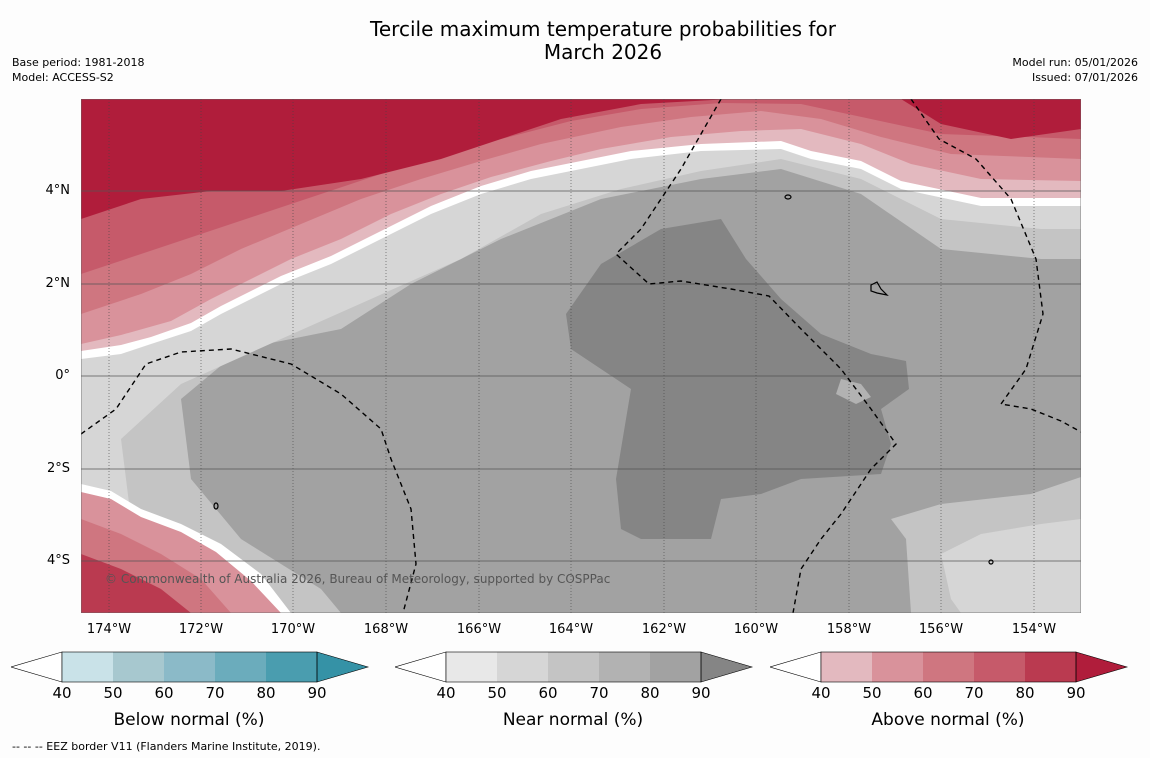 The height and width of the screenshot is (758, 1150). What do you see at coordinates (63, 77) in the screenshot?
I see `model-name: Model: ACCESS-S2` at bounding box center [63, 77].